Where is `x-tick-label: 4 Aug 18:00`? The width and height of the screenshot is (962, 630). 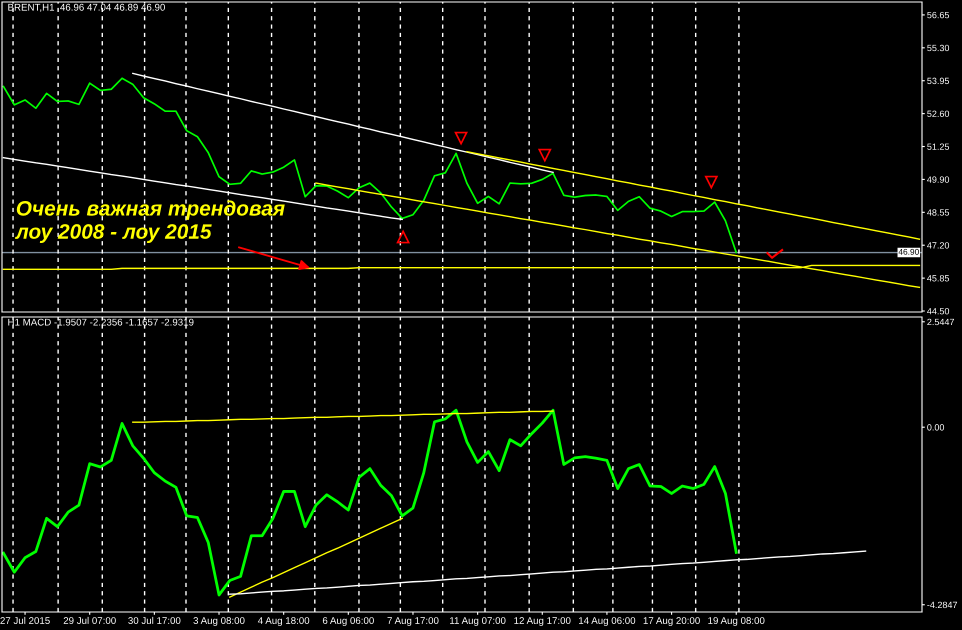
x-tick-label: 4 Aug 18:00 is located at coordinates (284, 621).